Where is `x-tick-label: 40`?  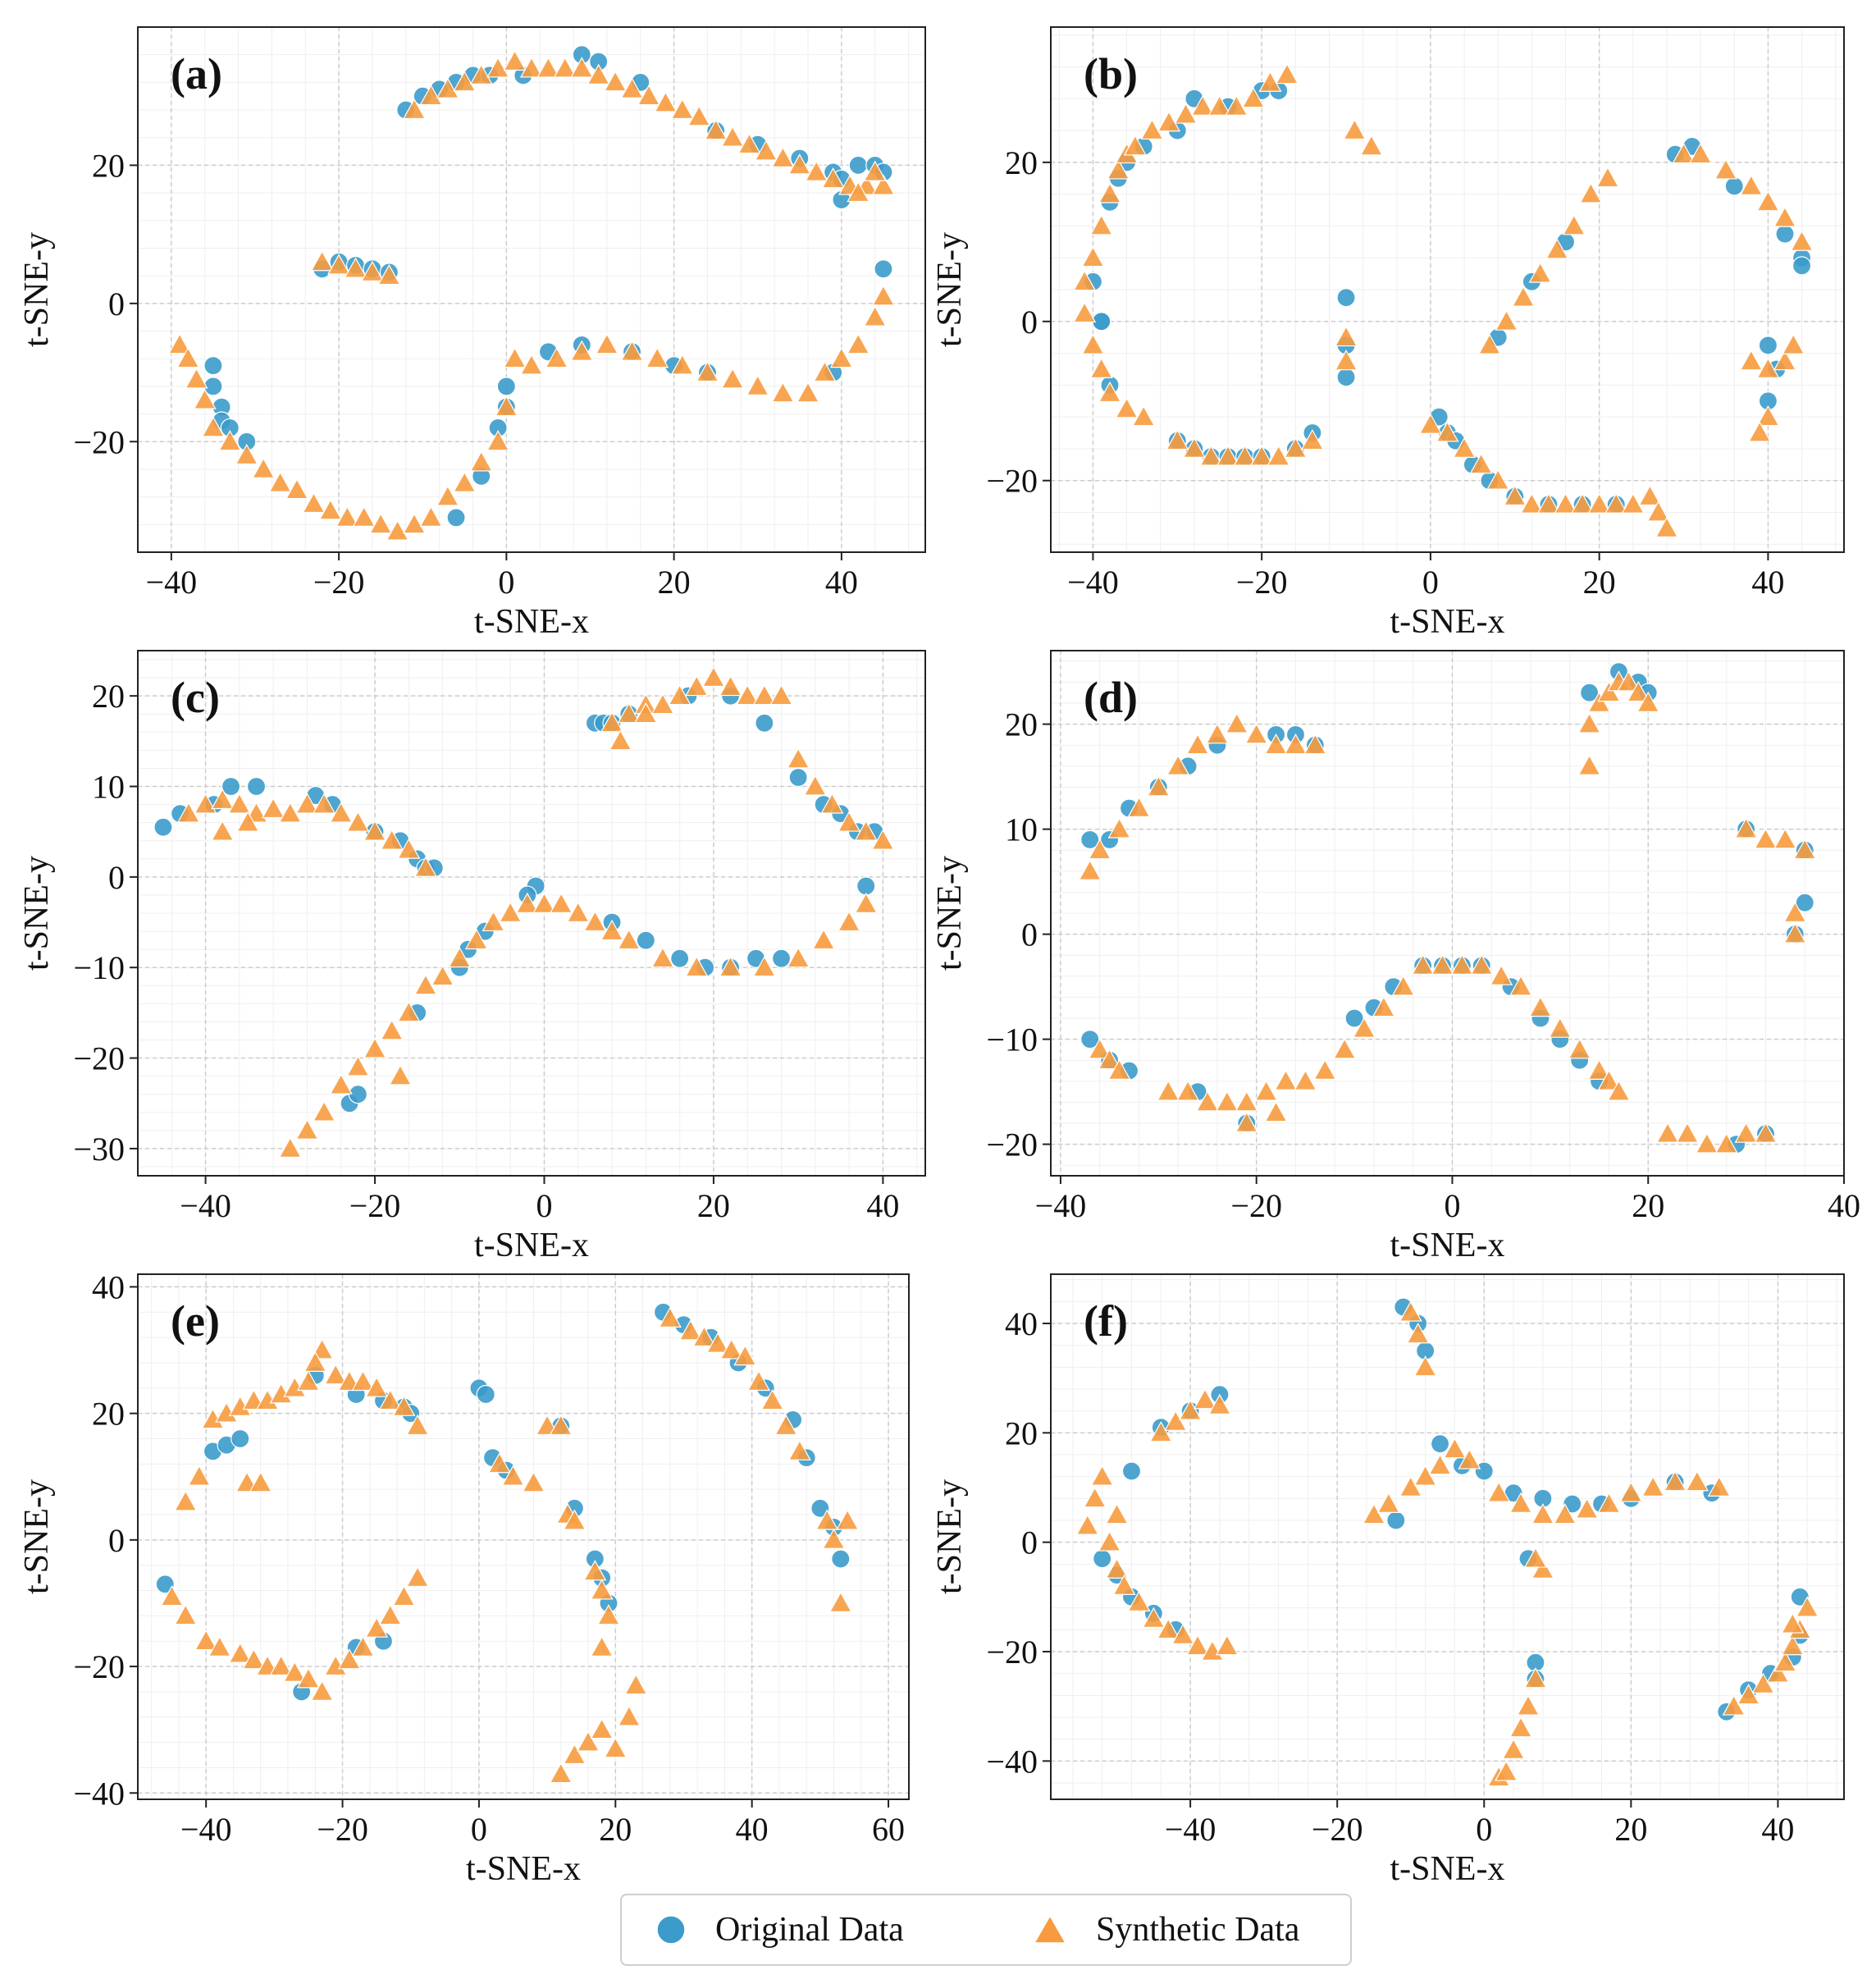
x-tick-label: 40 is located at coordinates (1777, 1829).